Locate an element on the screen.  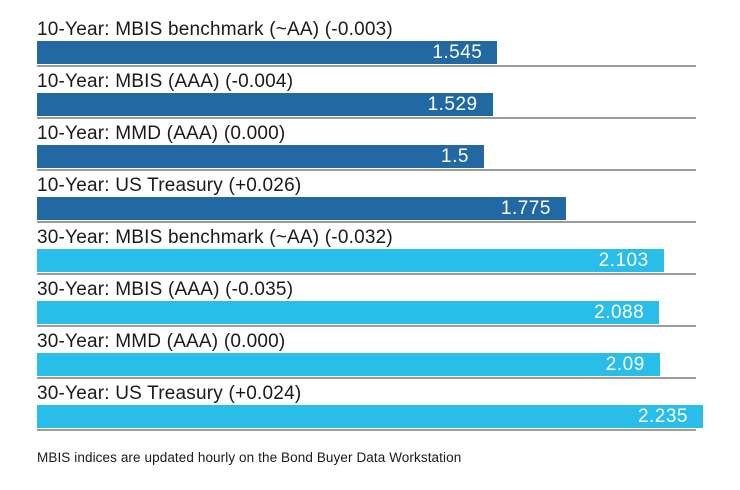
bar: 2.235 is located at coordinates (370, 416).